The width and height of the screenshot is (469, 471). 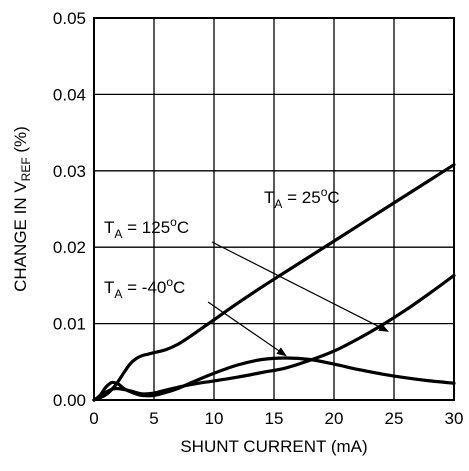 I want to click on annotation-125c-arrow, so click(x=300, y=286).